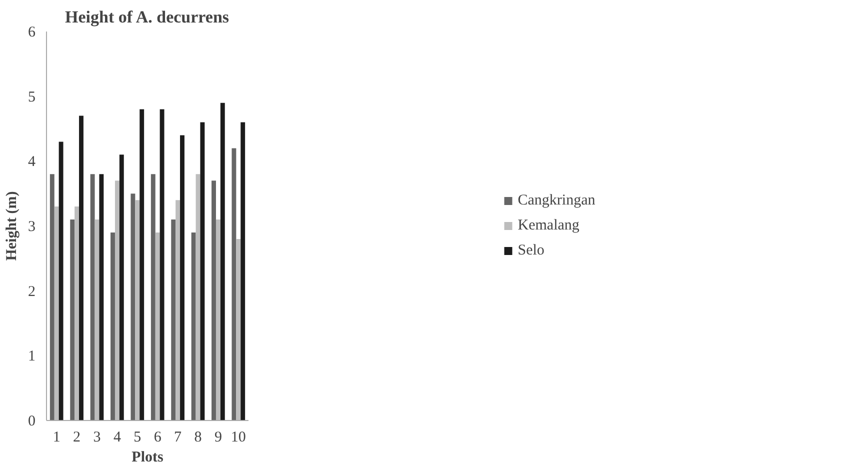  What do you see at coordinates (178, 438) in the screenshot?
I see `x-tick-label: 7` at bounding box center [178, 438].